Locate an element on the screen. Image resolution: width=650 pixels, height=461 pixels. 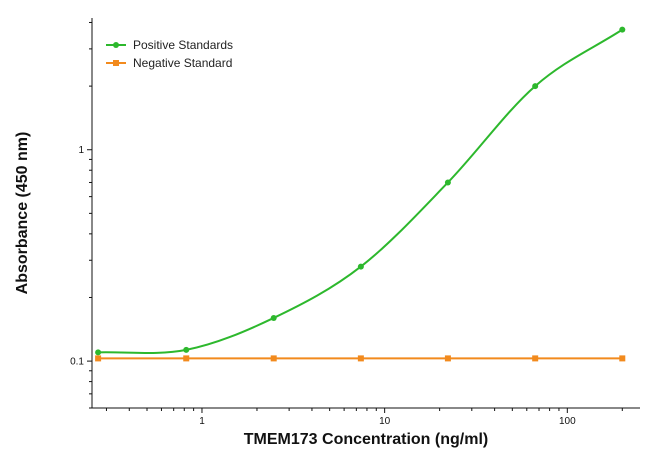
x-axis-title: TMEM173 Concentration (ng/ml) is located at coordinates (366, 439).